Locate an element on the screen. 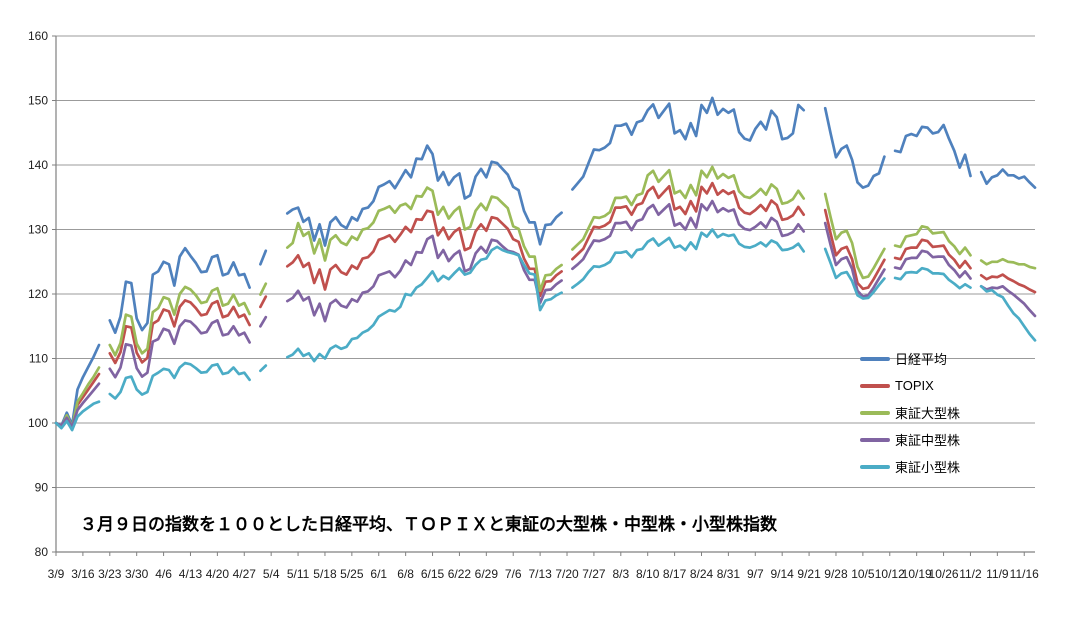  x-tick-label: 10/12 is located at coordinates (890, 574).